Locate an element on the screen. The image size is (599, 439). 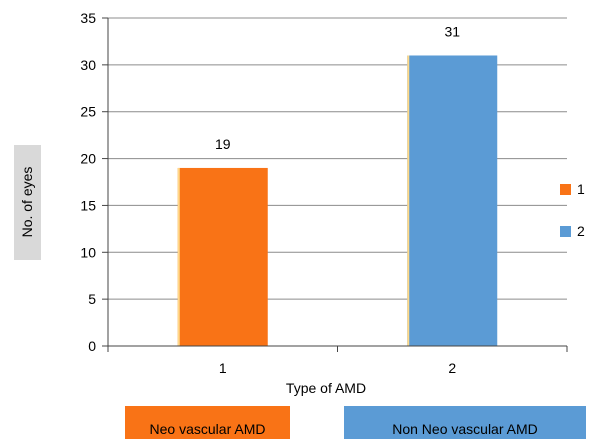
y-tick-label: 20 is located at coordinates (88, 159).